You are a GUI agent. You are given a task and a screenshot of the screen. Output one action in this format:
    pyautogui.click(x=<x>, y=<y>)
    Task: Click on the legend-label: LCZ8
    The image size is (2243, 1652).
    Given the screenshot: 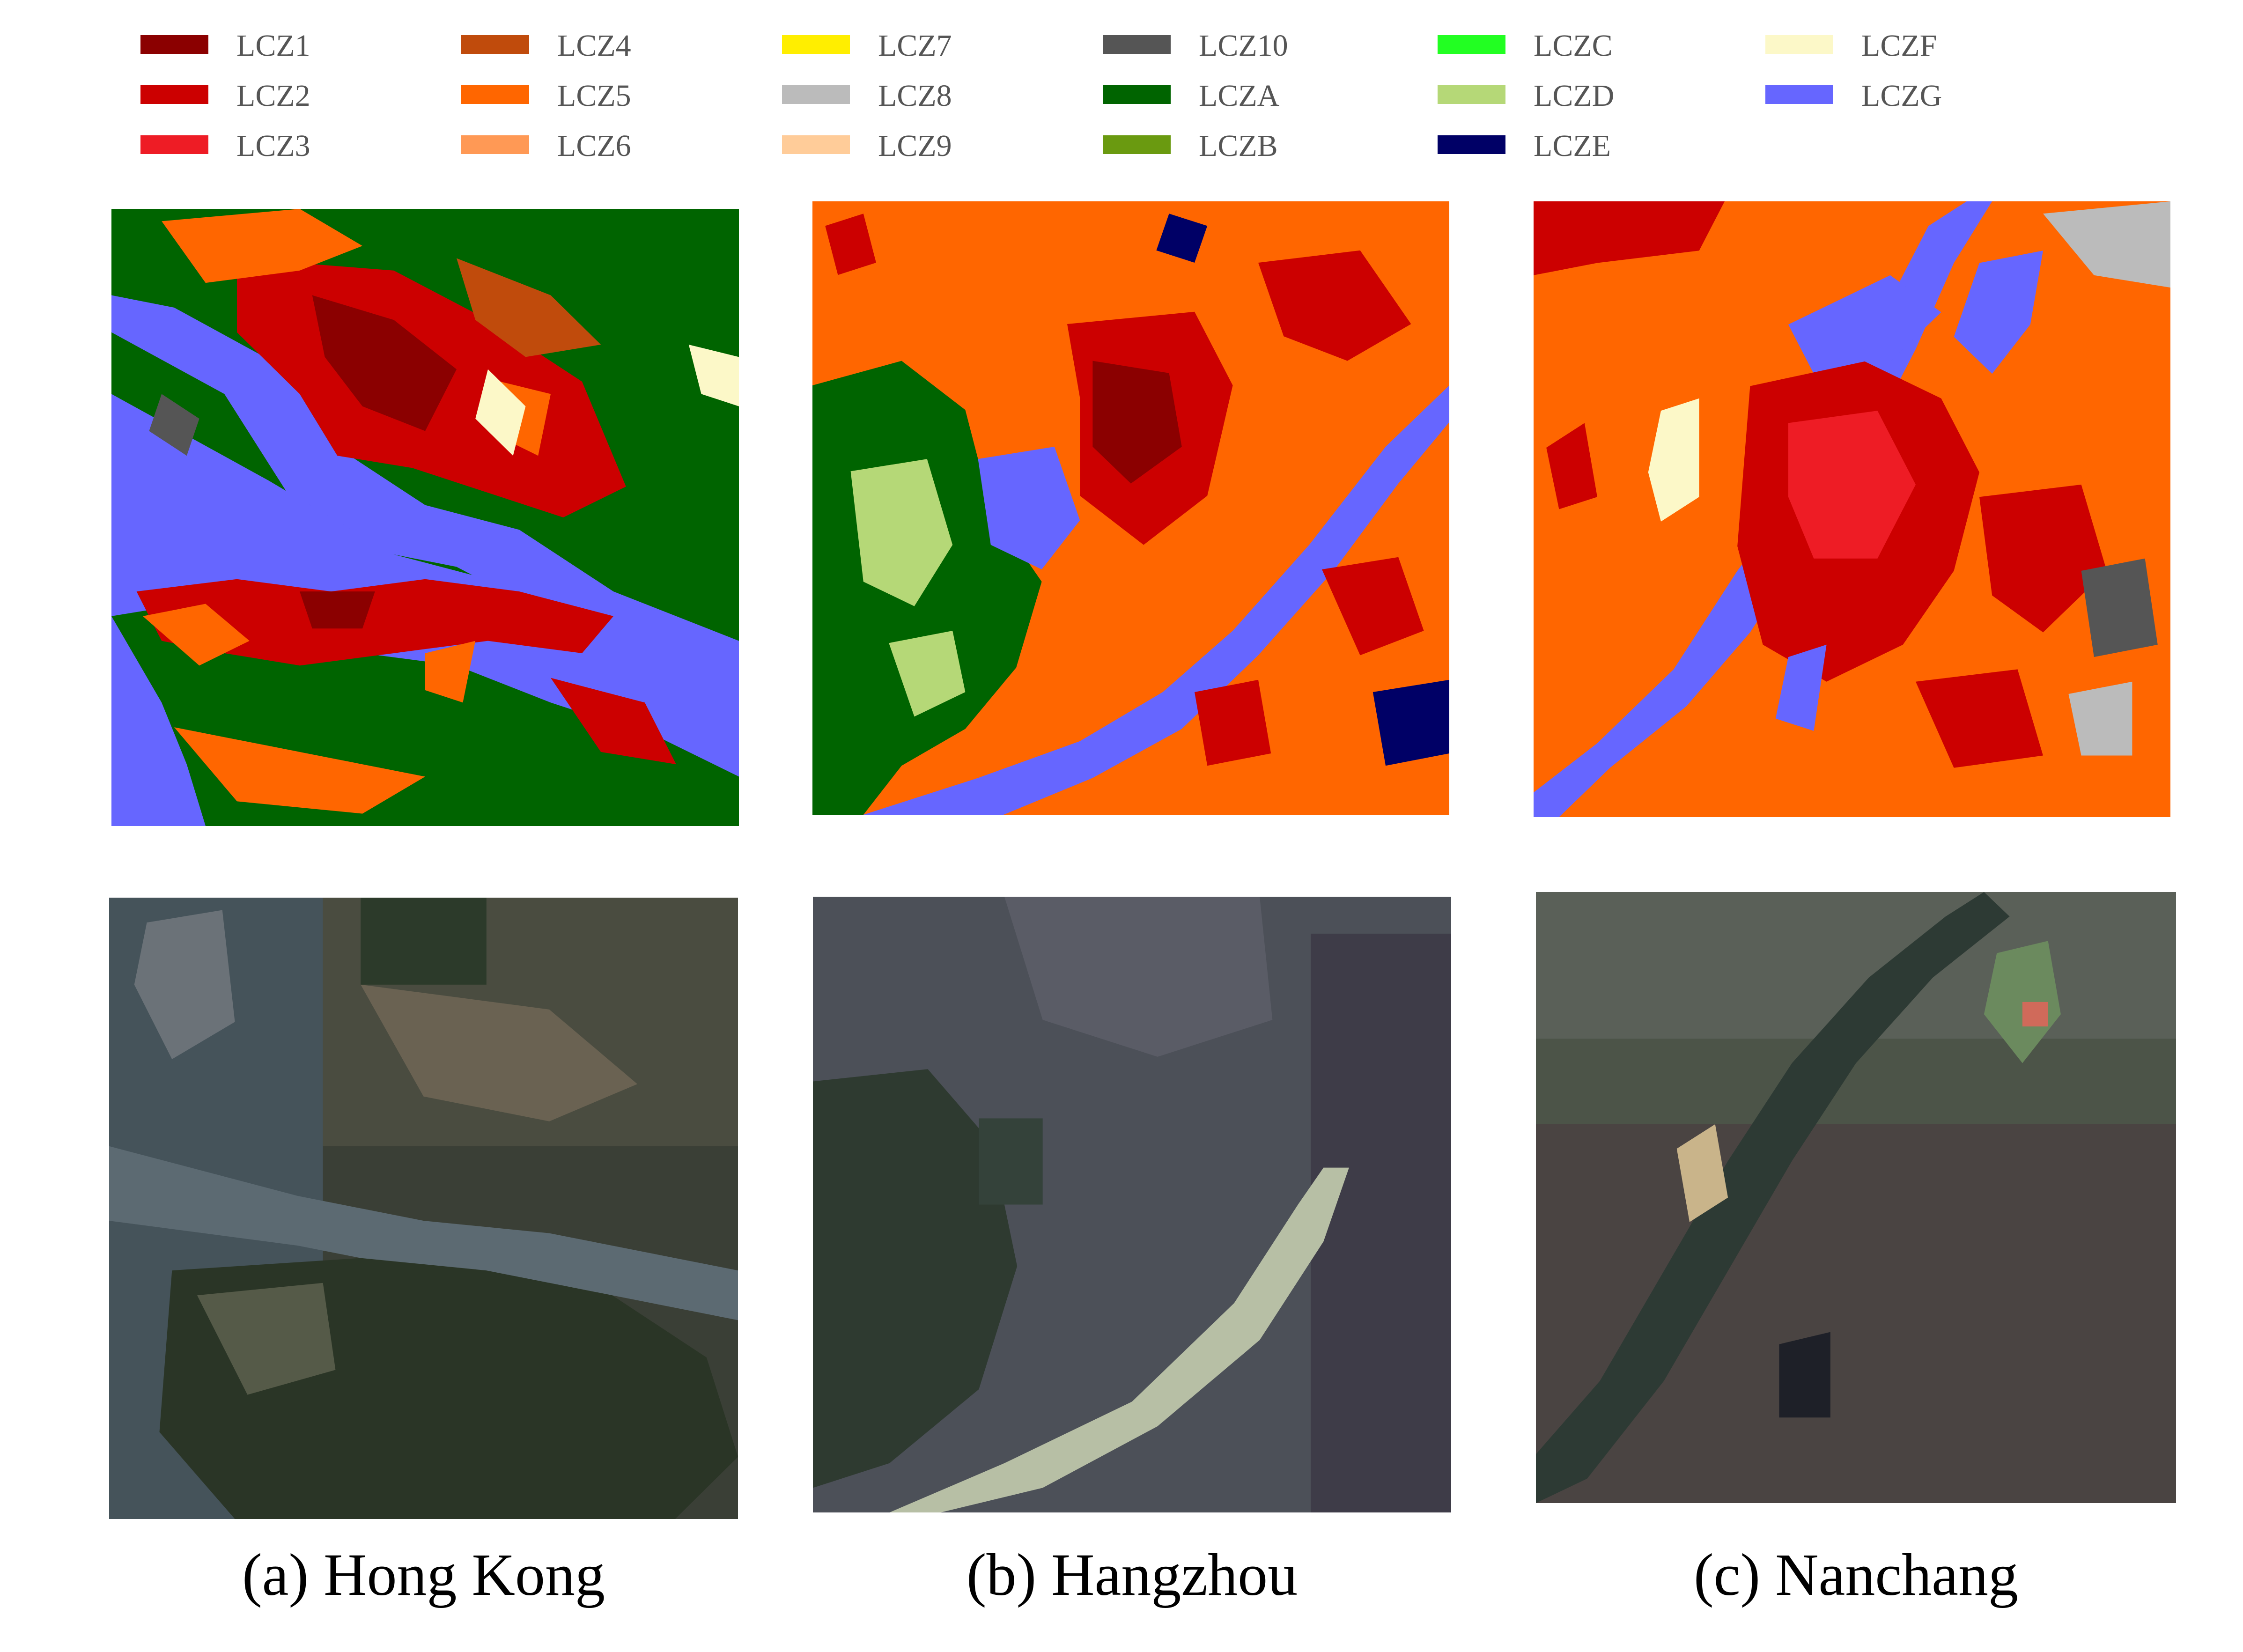 What is the action you would take?
    pyautogui.click(x=915, y=96)
    